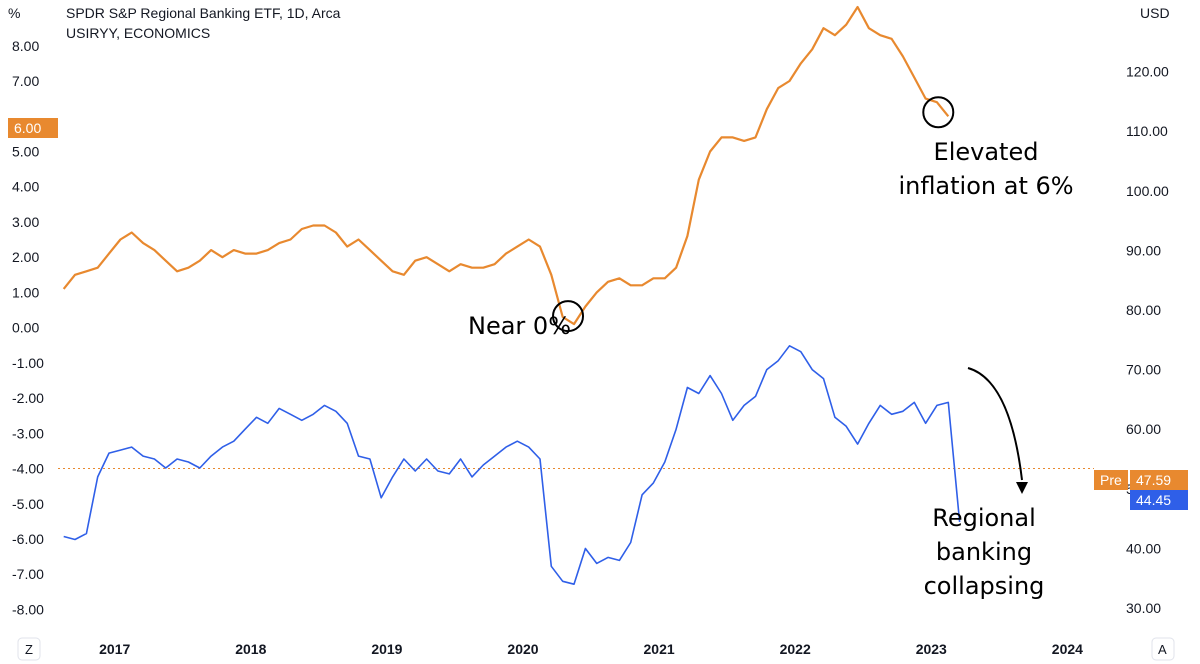  I want to click on left-tick-label: -1.00, so click(28, 363).